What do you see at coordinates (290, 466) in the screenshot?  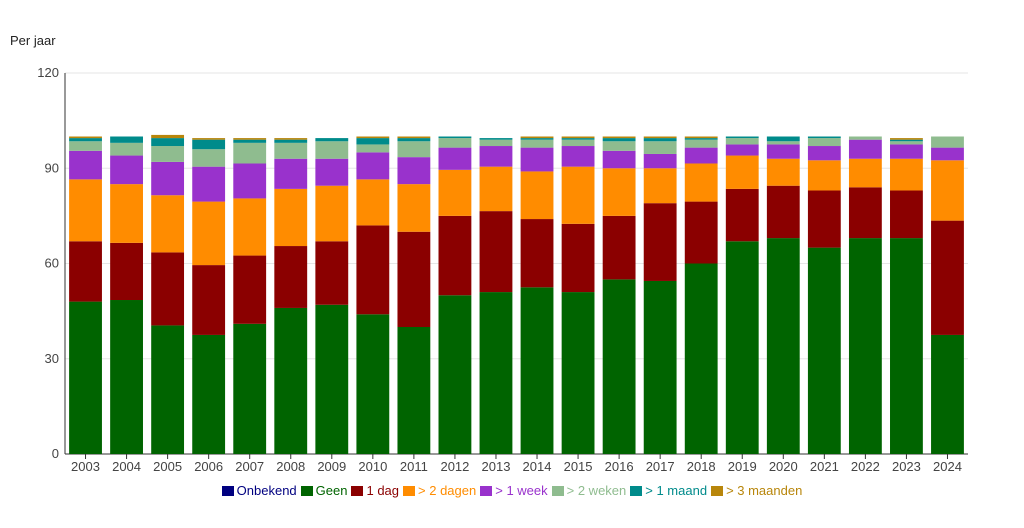 I see `x-tick-label: 2008` at bounding box center [290, 466].